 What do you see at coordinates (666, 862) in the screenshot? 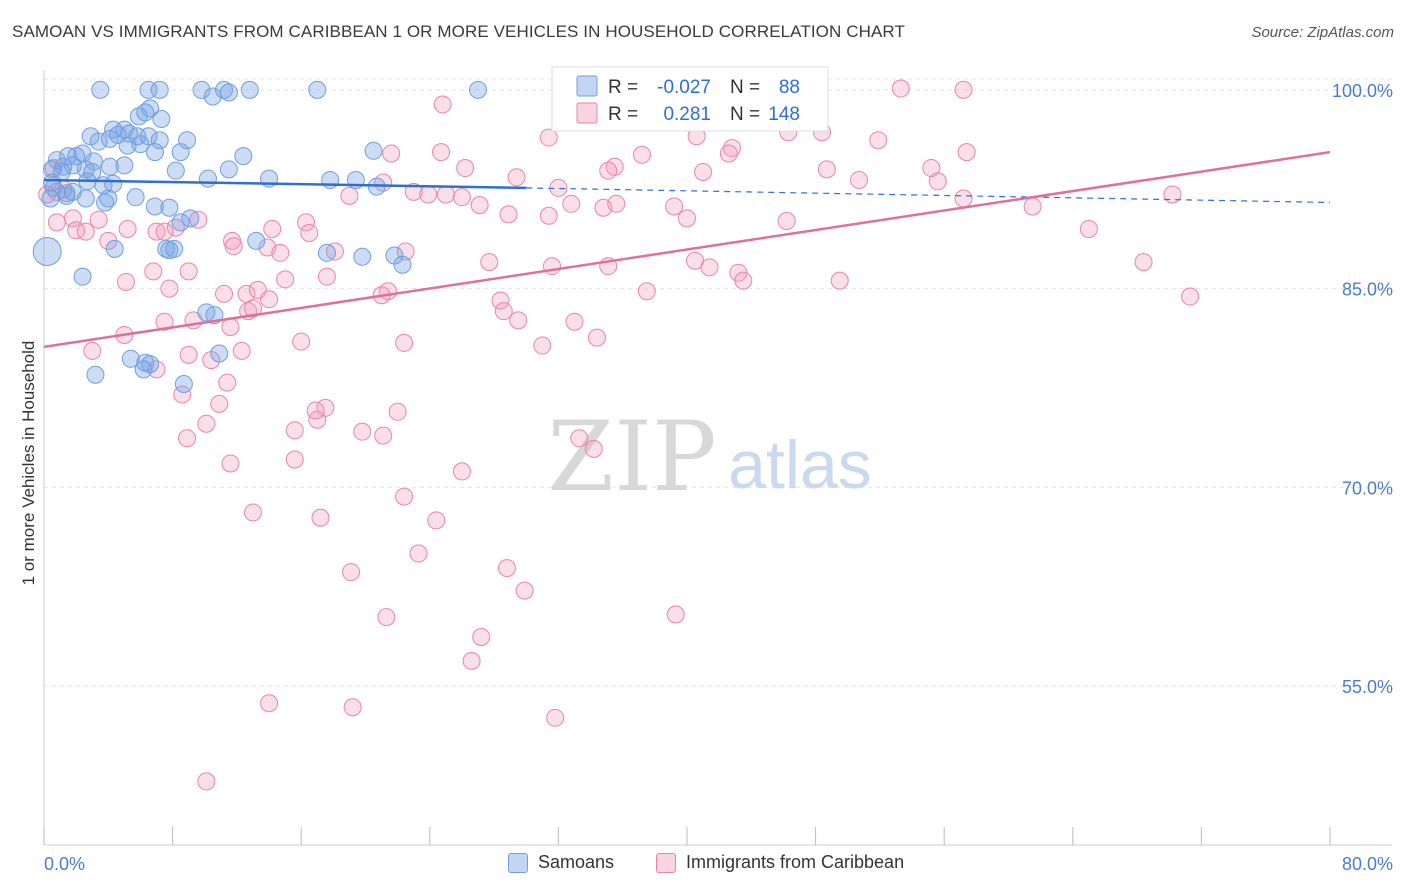
I see `legend-swatch-caribbean` at bounding box center [666, 862].